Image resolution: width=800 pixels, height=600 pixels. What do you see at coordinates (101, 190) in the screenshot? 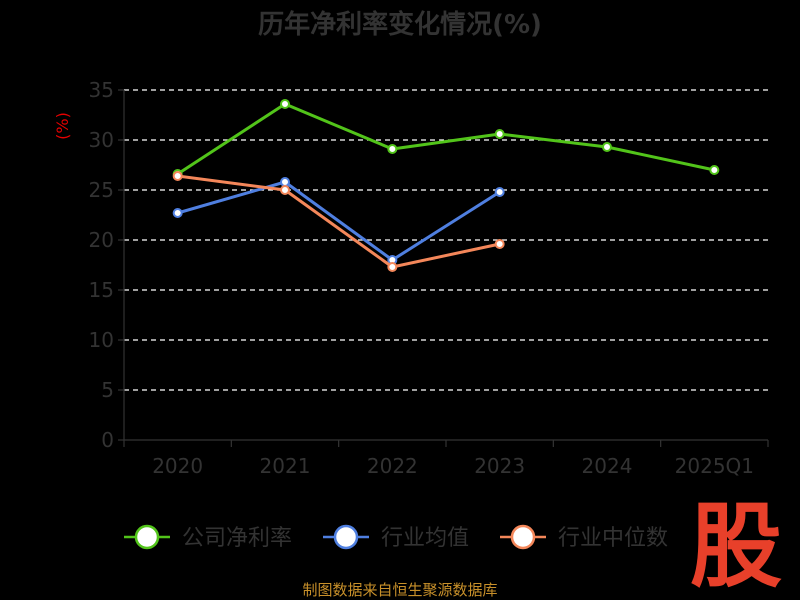
I see `y-tick-label: 25` at bounding box center [101, 190].